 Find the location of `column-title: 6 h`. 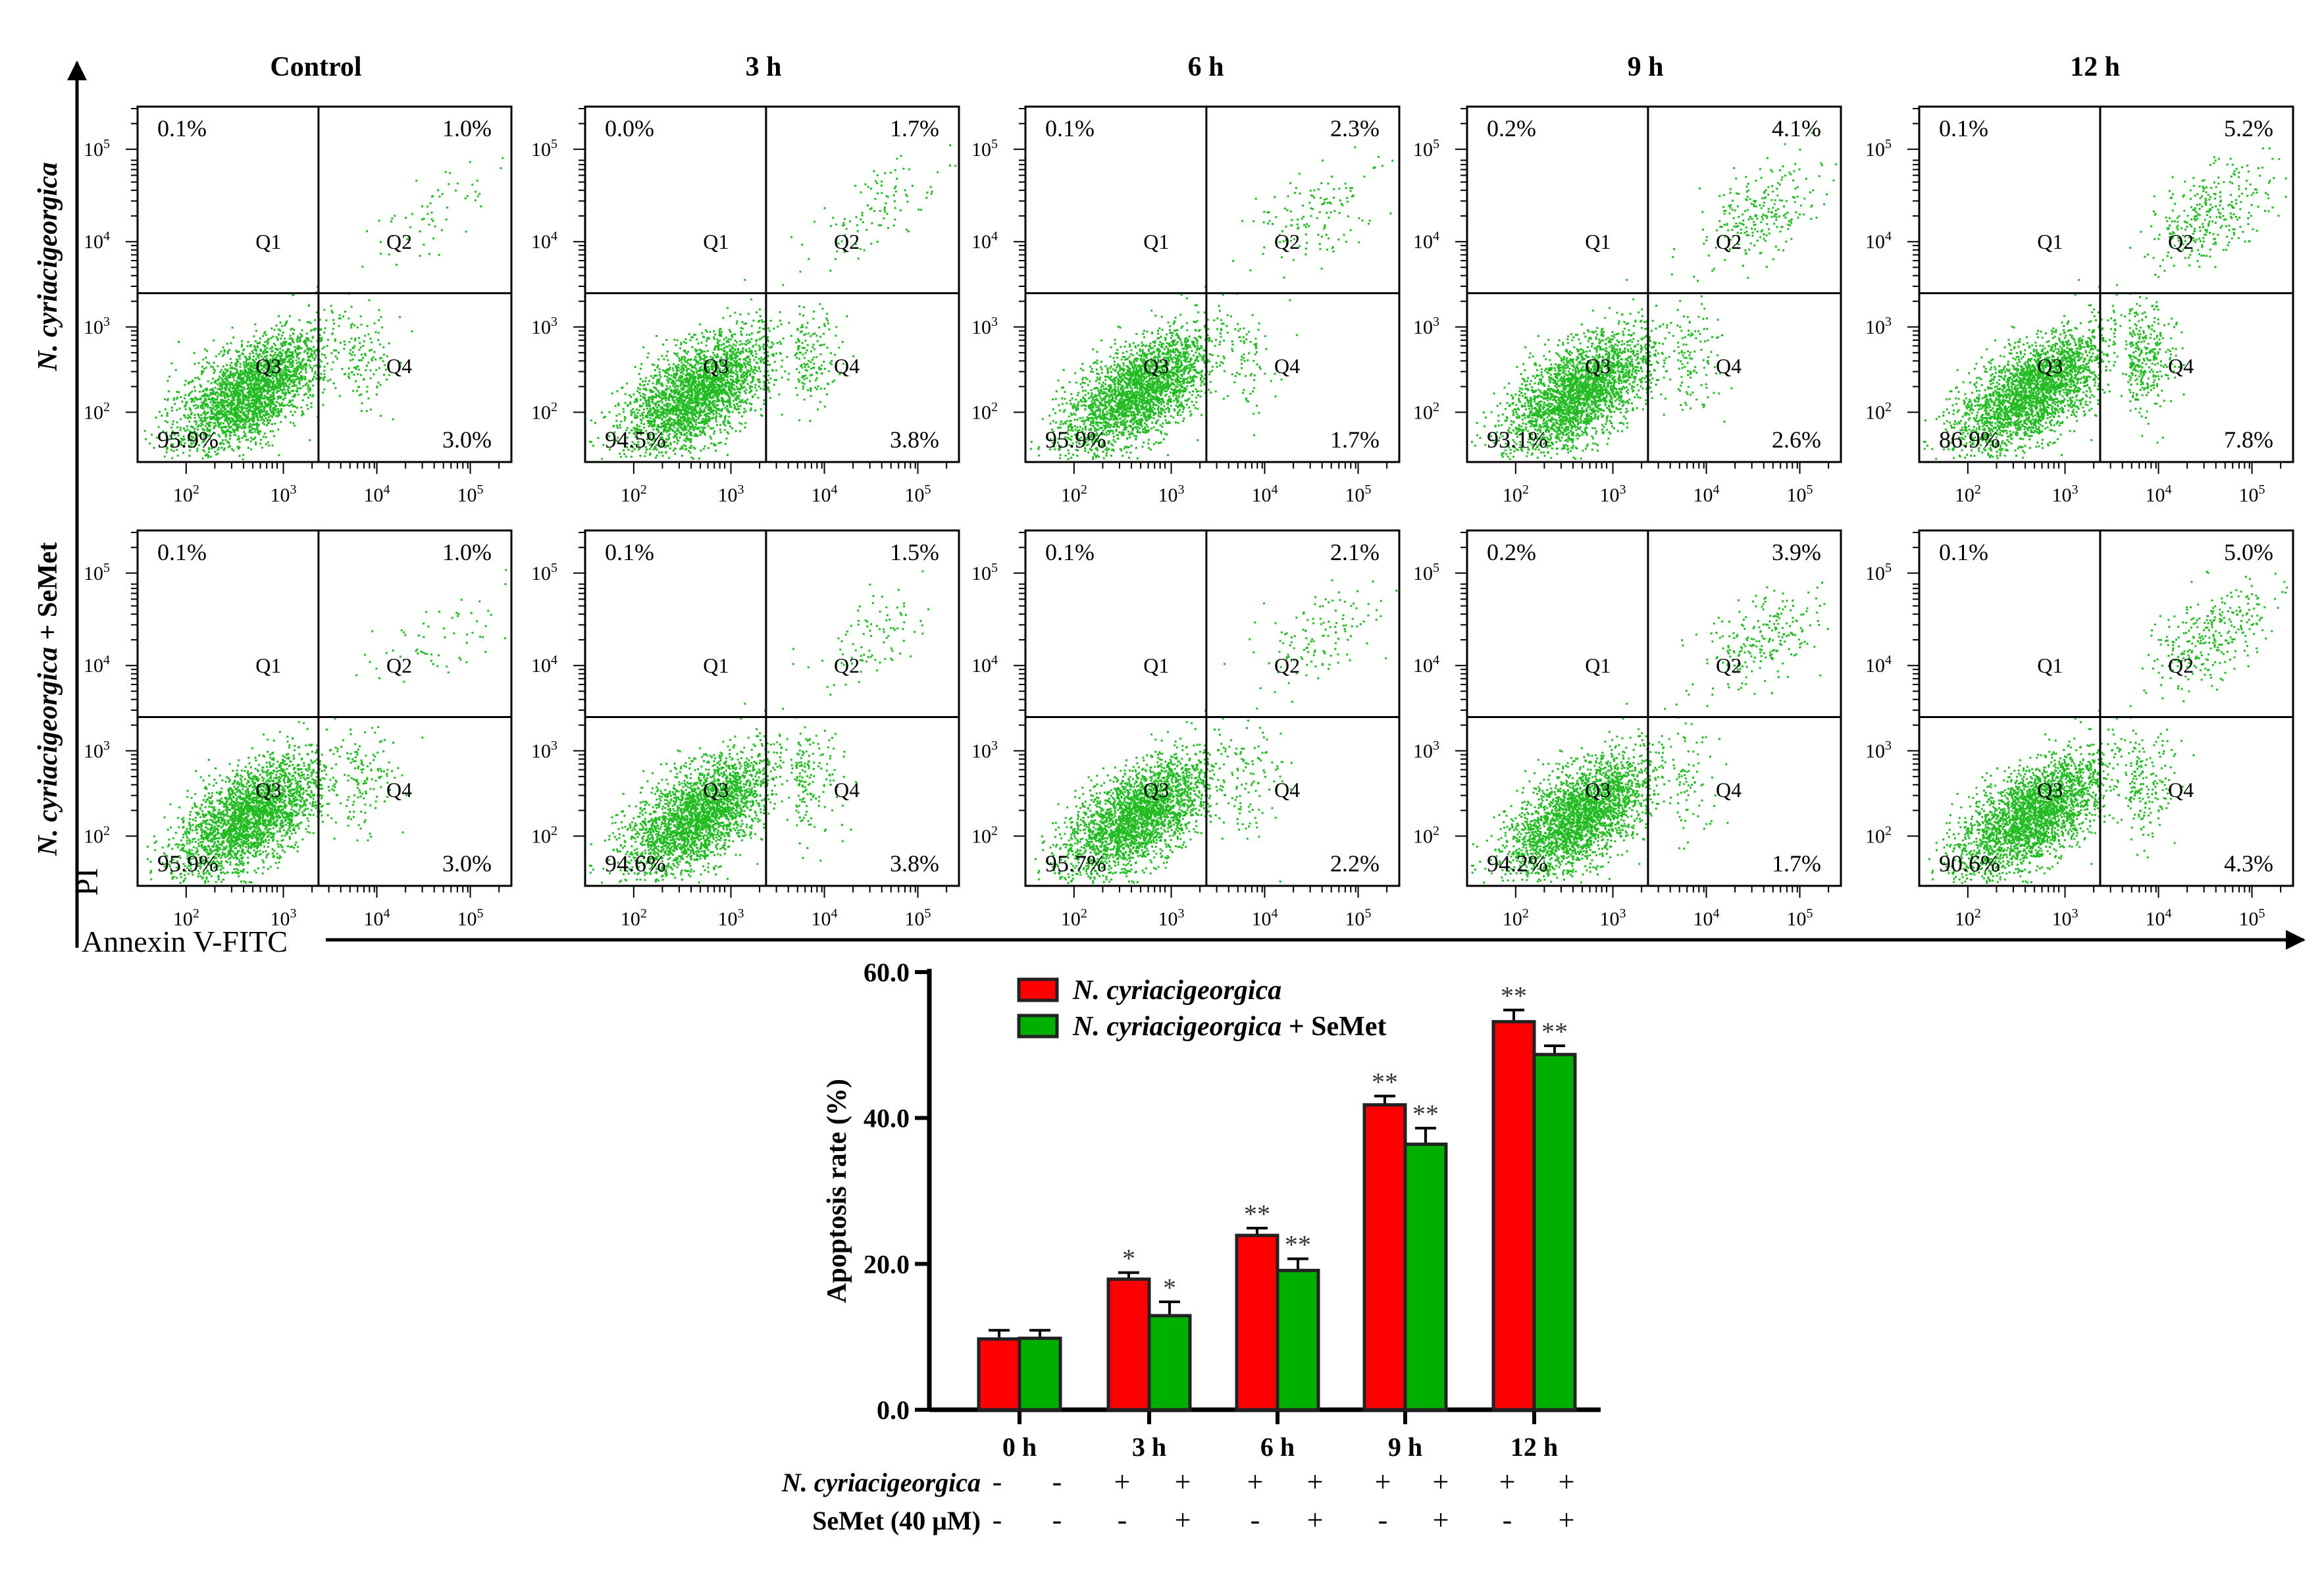

column-title: 6 h is located at coordinates (1206, 67).